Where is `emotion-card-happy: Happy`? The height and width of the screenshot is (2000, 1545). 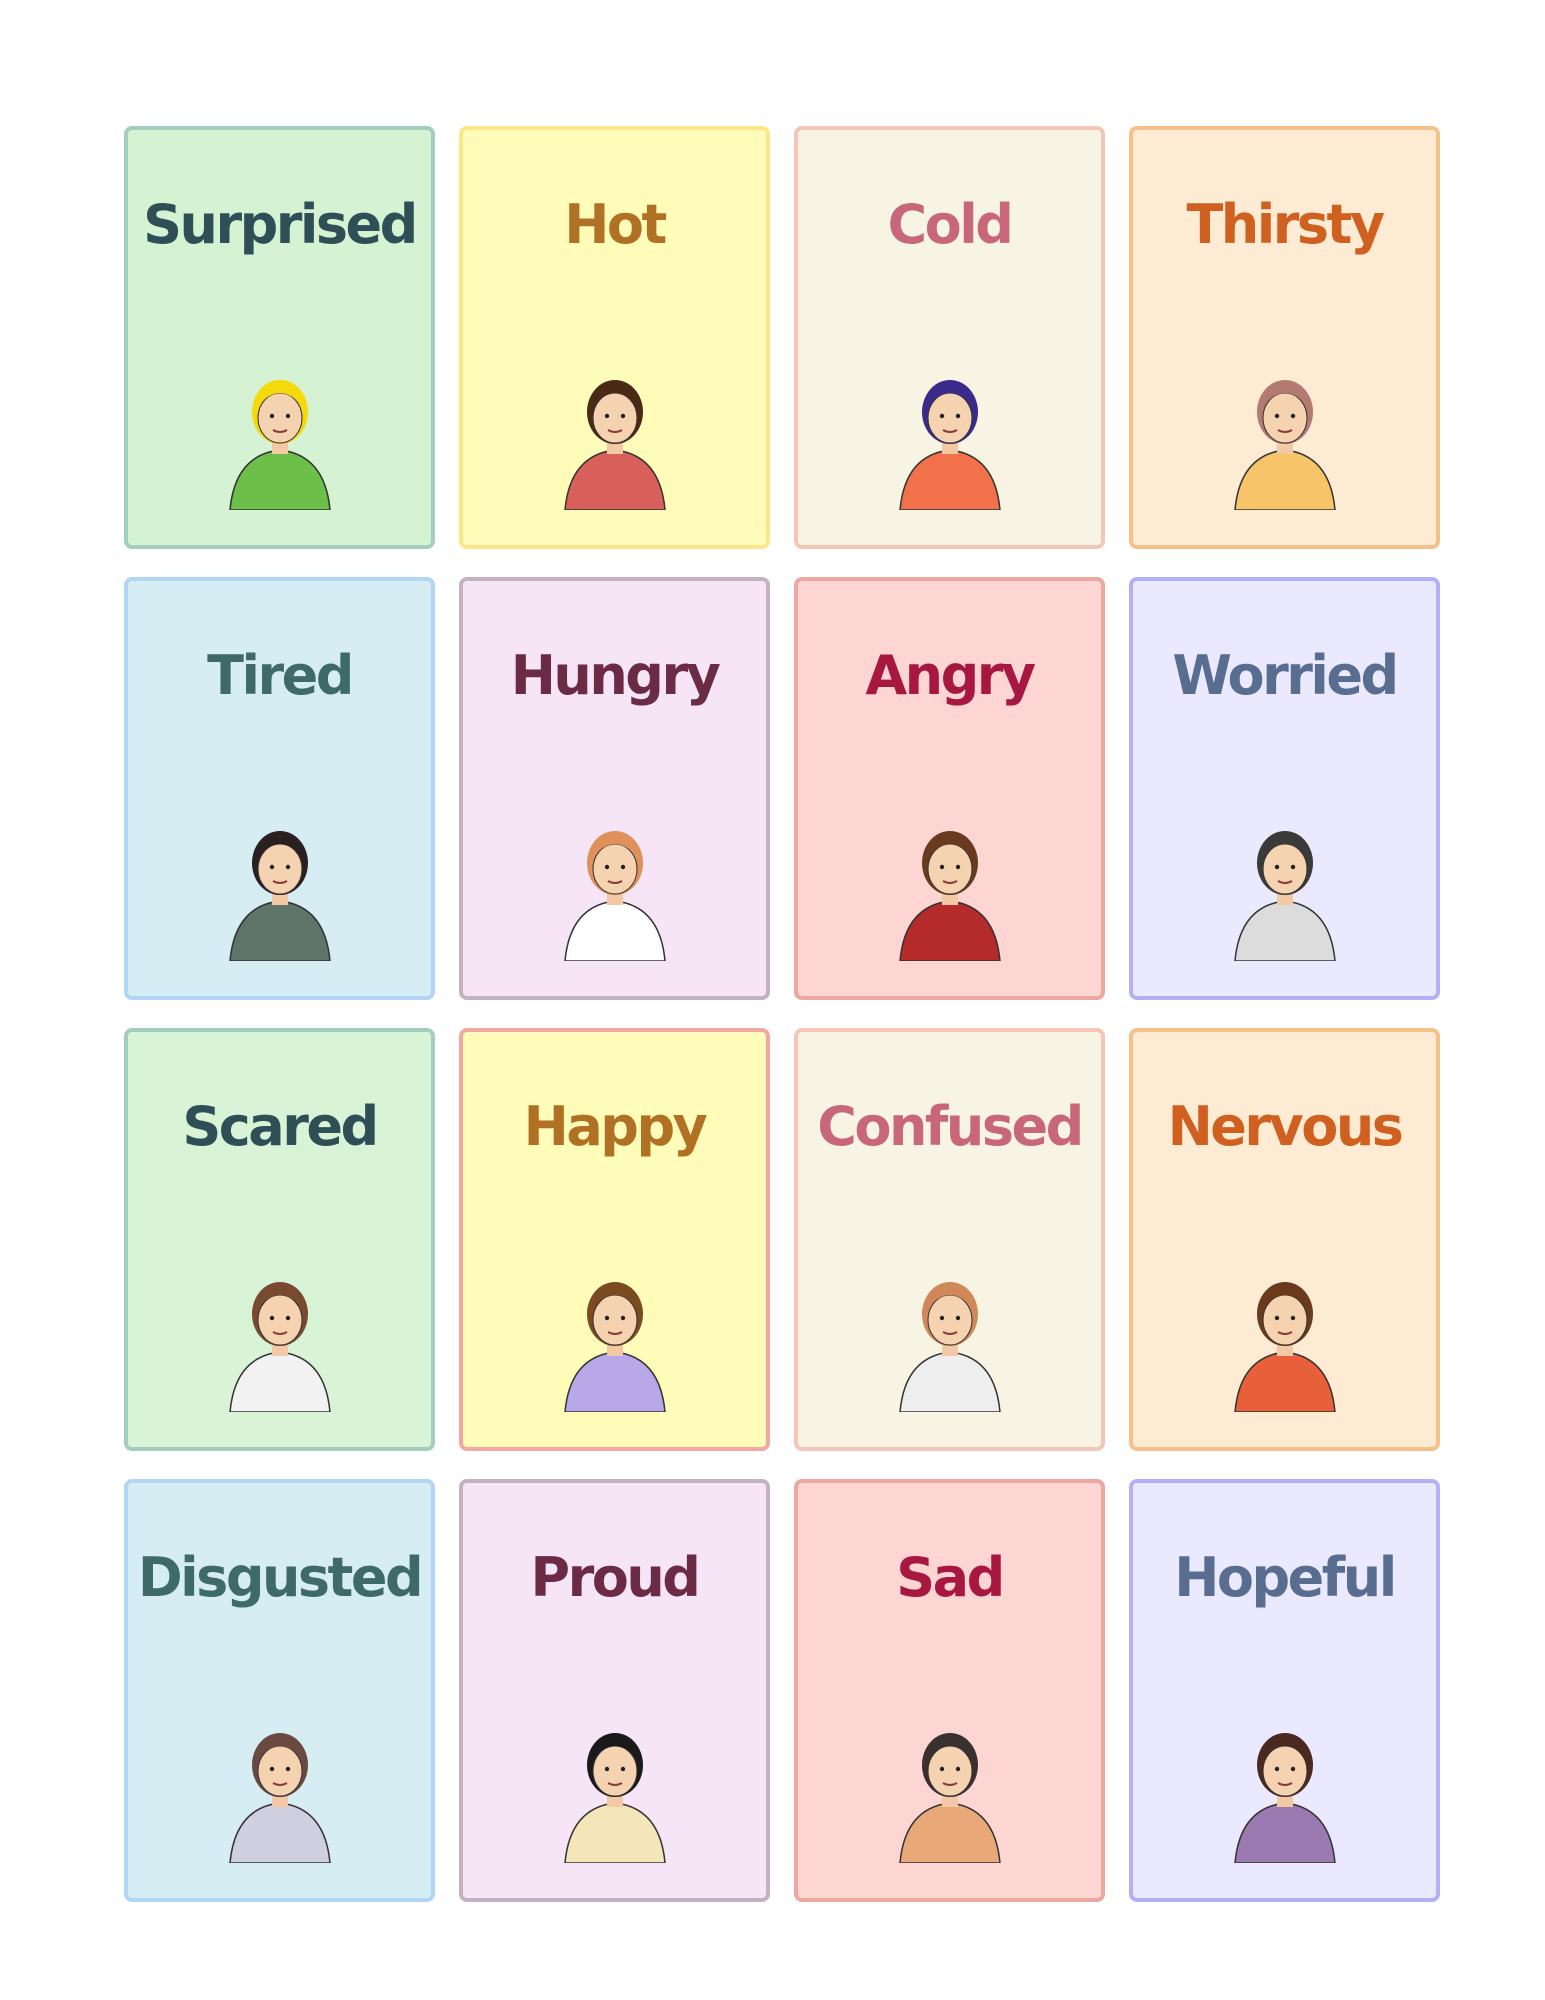 emotion-card-happy: Happy is located at coordinates (614, 1239).